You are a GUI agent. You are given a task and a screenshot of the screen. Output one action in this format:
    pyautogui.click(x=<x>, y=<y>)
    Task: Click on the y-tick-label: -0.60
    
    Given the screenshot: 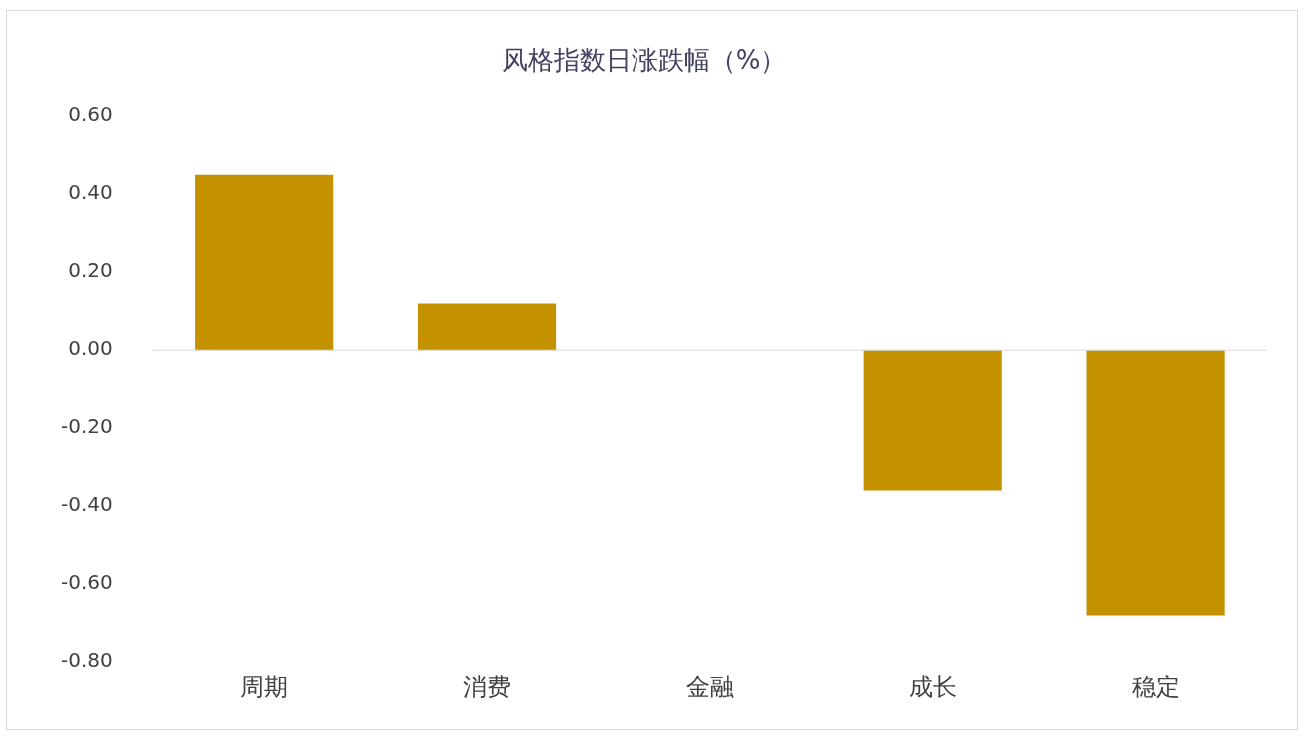 What is the action you would take?
    pyautogui.click(x=87, y=582)
    